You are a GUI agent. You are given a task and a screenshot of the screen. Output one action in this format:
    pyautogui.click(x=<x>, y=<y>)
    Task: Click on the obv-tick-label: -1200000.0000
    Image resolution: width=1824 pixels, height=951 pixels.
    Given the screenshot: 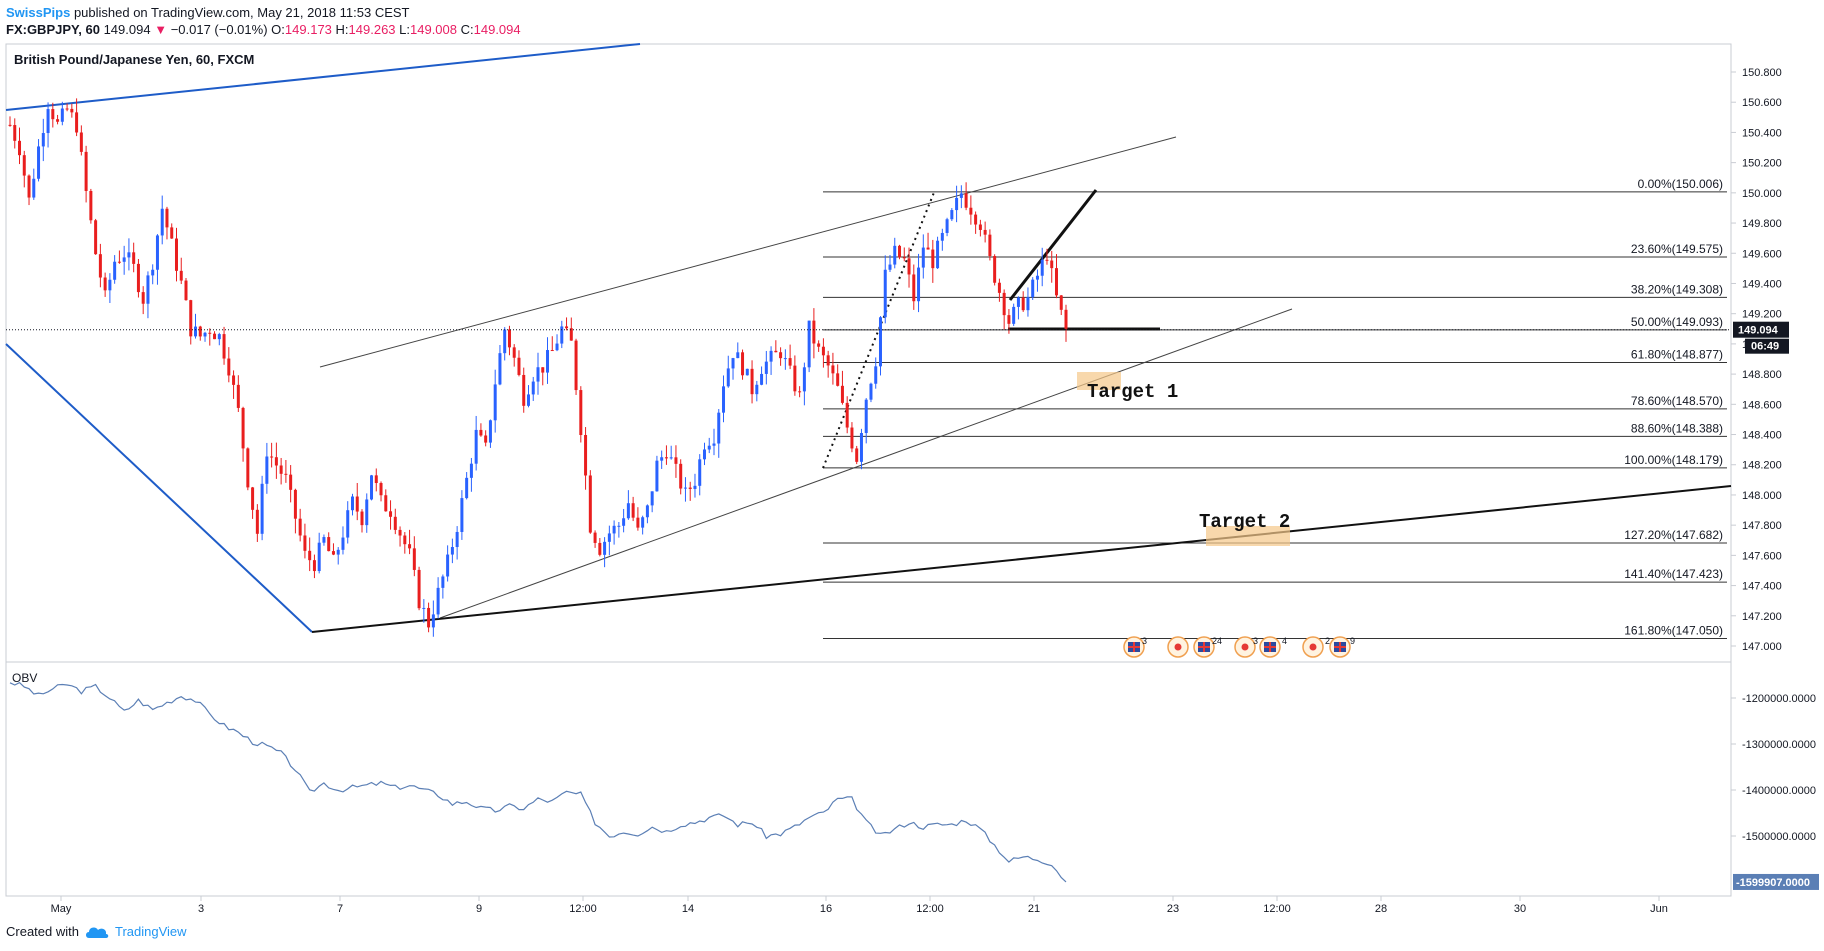 What is the action you would take?
    pyautogui.click(x=1779, y=699)
    